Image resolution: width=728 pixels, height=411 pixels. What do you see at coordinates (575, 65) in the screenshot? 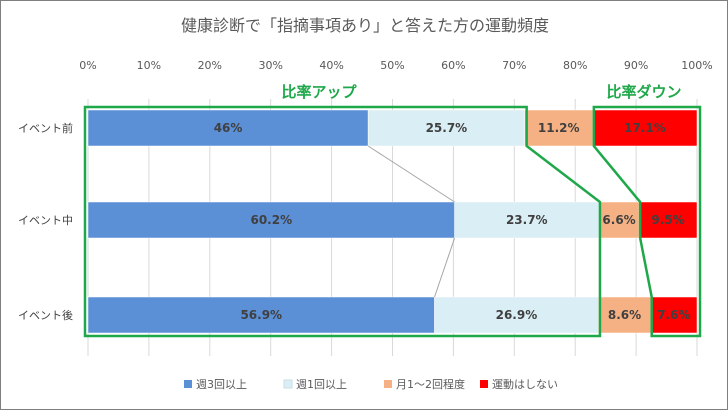
I see `x-tick-label: 80%` at bounding box center [575, 65].